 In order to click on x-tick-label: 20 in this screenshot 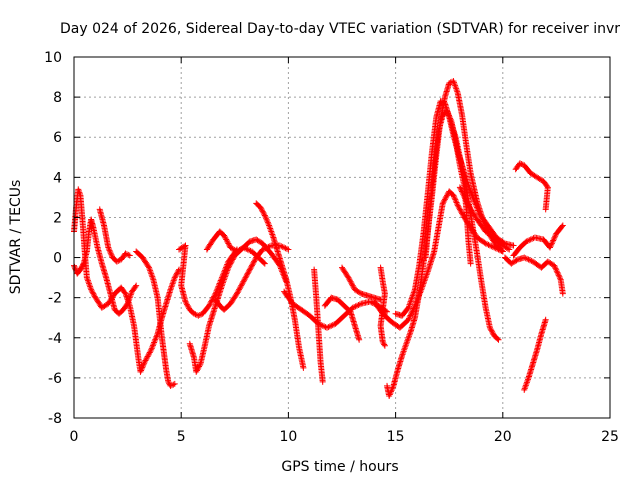, I will do `click(503, 437)`.